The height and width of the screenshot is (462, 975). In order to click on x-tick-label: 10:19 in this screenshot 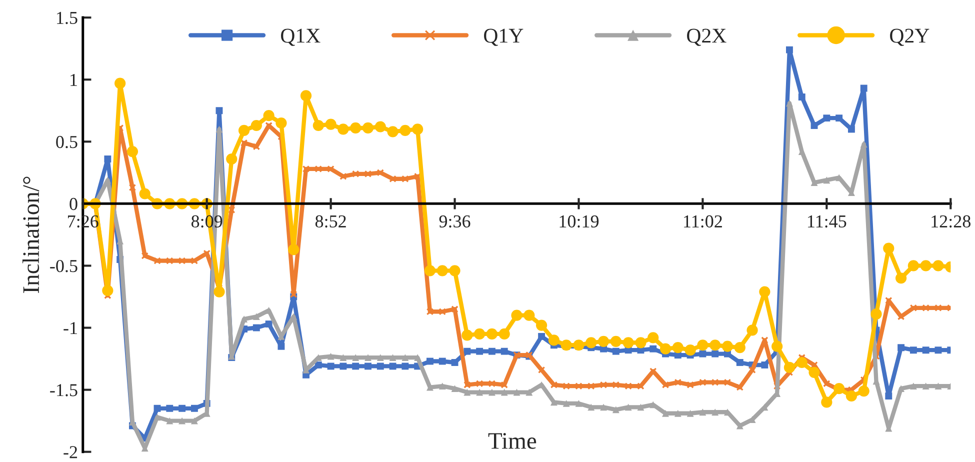, I will do `click(579, 221)`.